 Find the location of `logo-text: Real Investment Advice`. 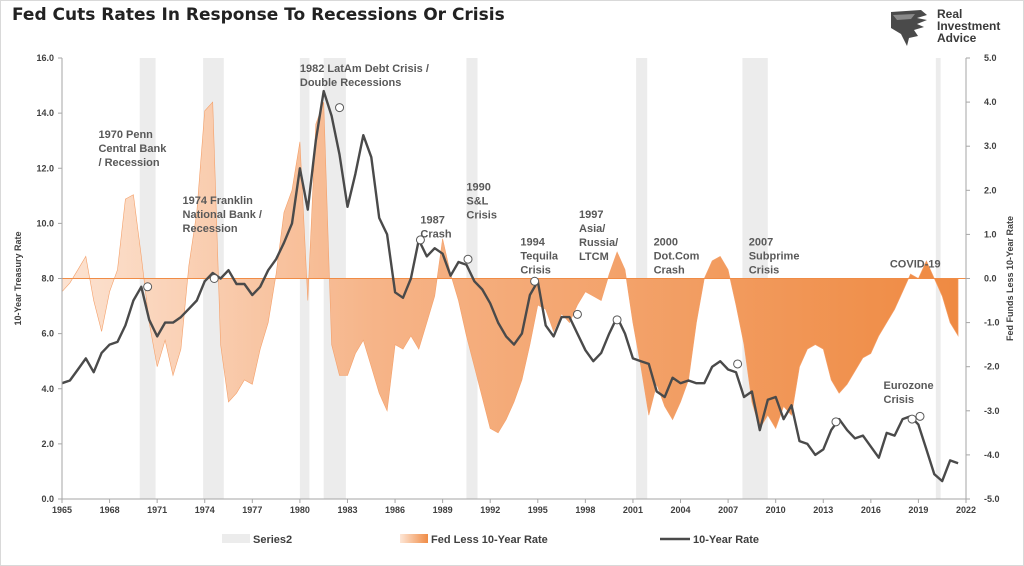

logo-text: Real Investment Advice is located at coordinates (968, 26).